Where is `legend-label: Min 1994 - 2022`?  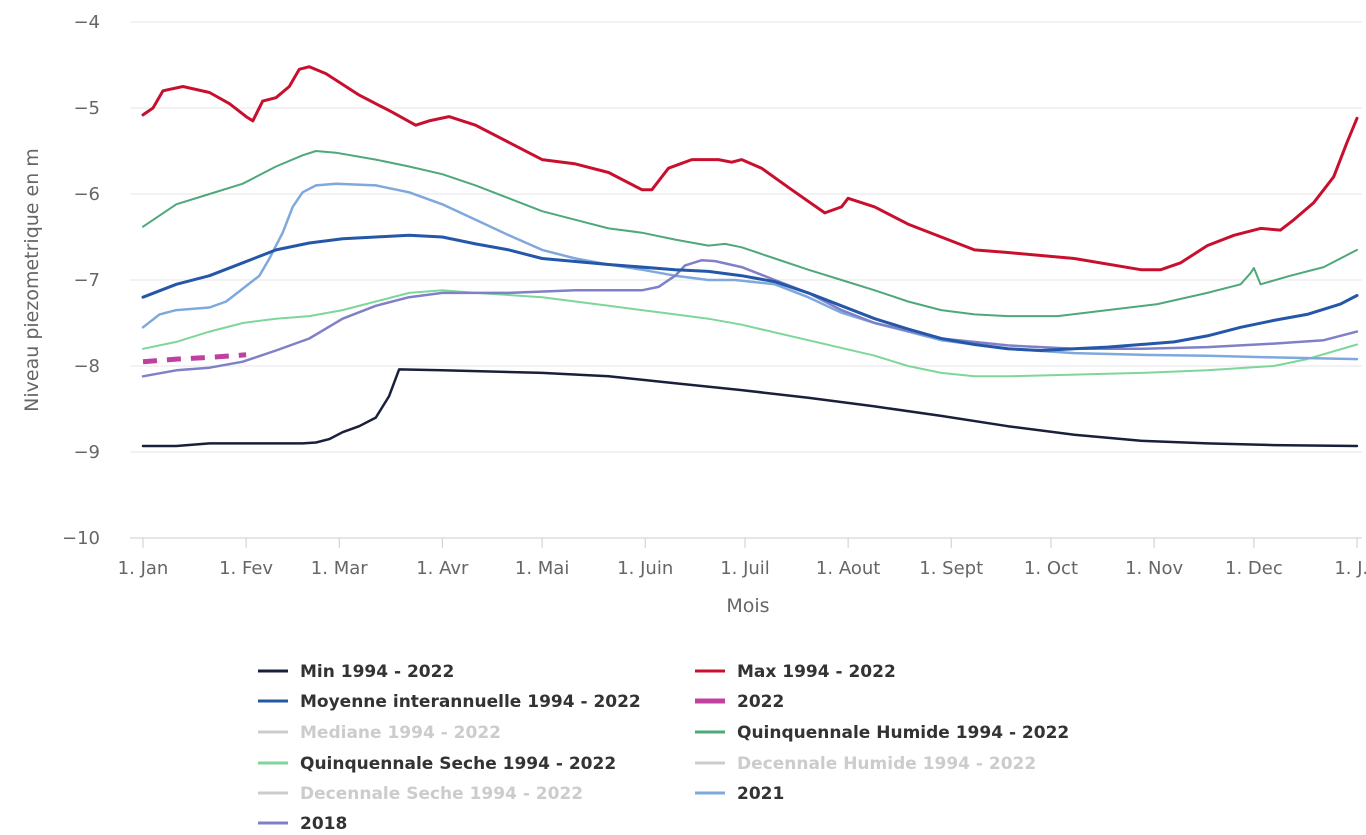 legend-label: Min 1994 - 2022 is located at coordinates (377, 672).